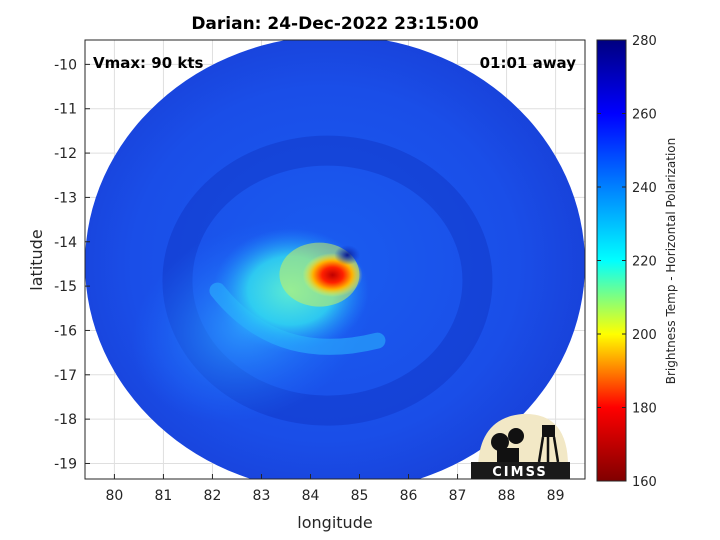 The height and width of the screenshot is (540, 720). I want to click on y-axis-ticks: -10 -11 -12 -13 -14 -15 -16 -17 -18 -19, so click(72, 264).